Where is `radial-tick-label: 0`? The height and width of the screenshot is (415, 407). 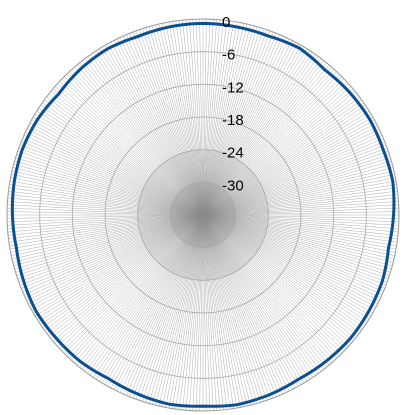 radial-tick-label: 0 is located at coordinates (226, 22).